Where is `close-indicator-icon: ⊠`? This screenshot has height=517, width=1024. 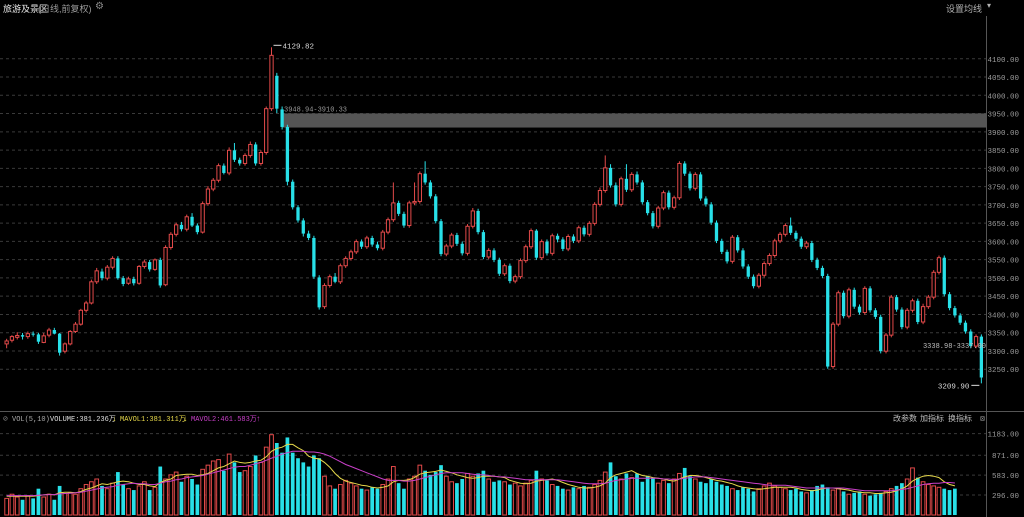
close-indicator-icon: ⊠ is located at coordinates (982, 419).